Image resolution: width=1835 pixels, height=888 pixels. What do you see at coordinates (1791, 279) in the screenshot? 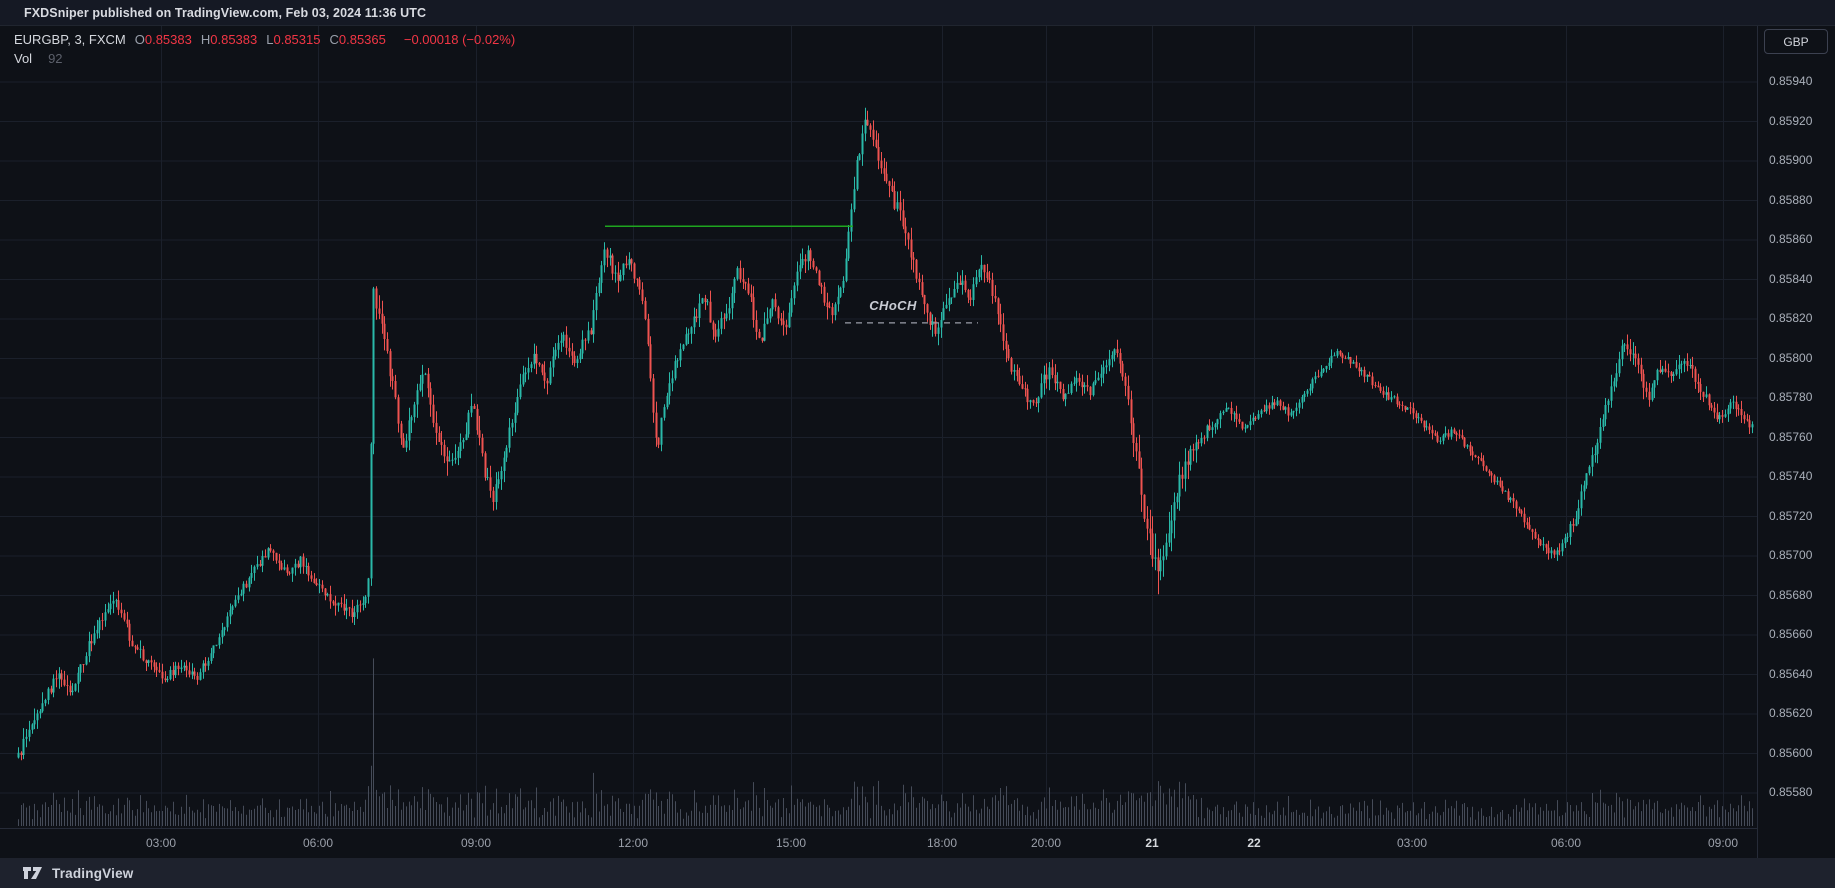
I see `price-tick-label: 0.85840` at bounding box center [1791, 279].